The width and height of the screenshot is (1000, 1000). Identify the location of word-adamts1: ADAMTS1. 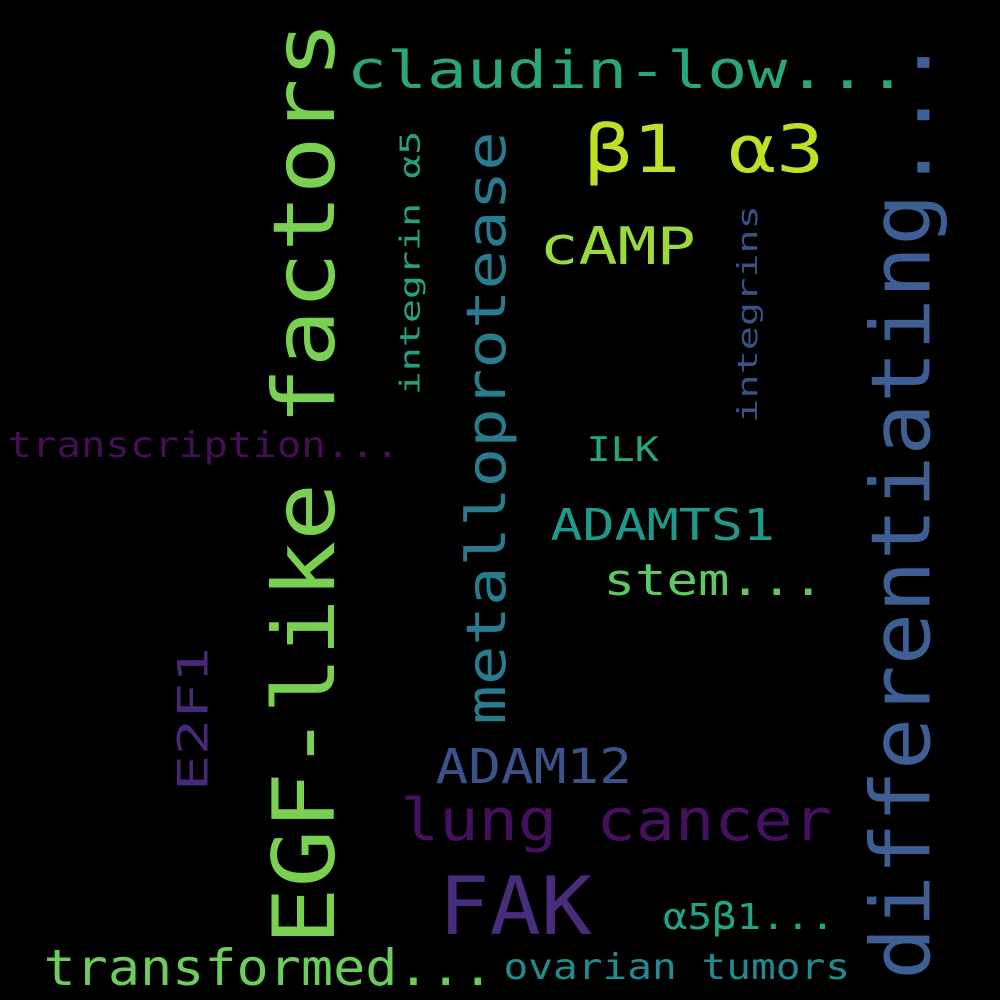
(662, 525).